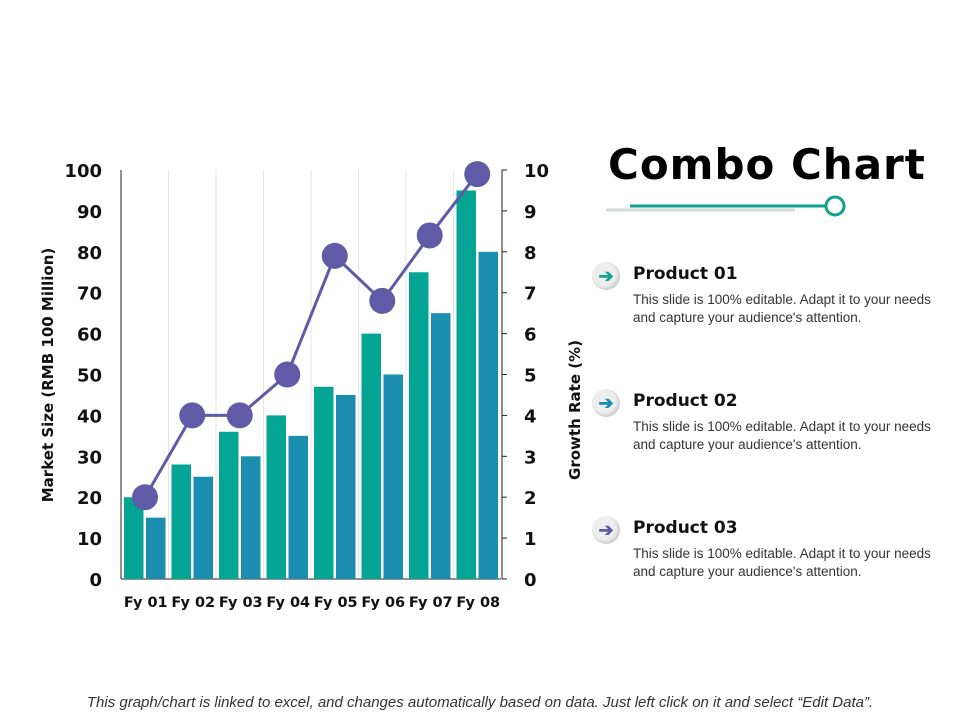 This screenshot has height=720, width=960. I want to click on product-title: Product 03, so click(685, 528).